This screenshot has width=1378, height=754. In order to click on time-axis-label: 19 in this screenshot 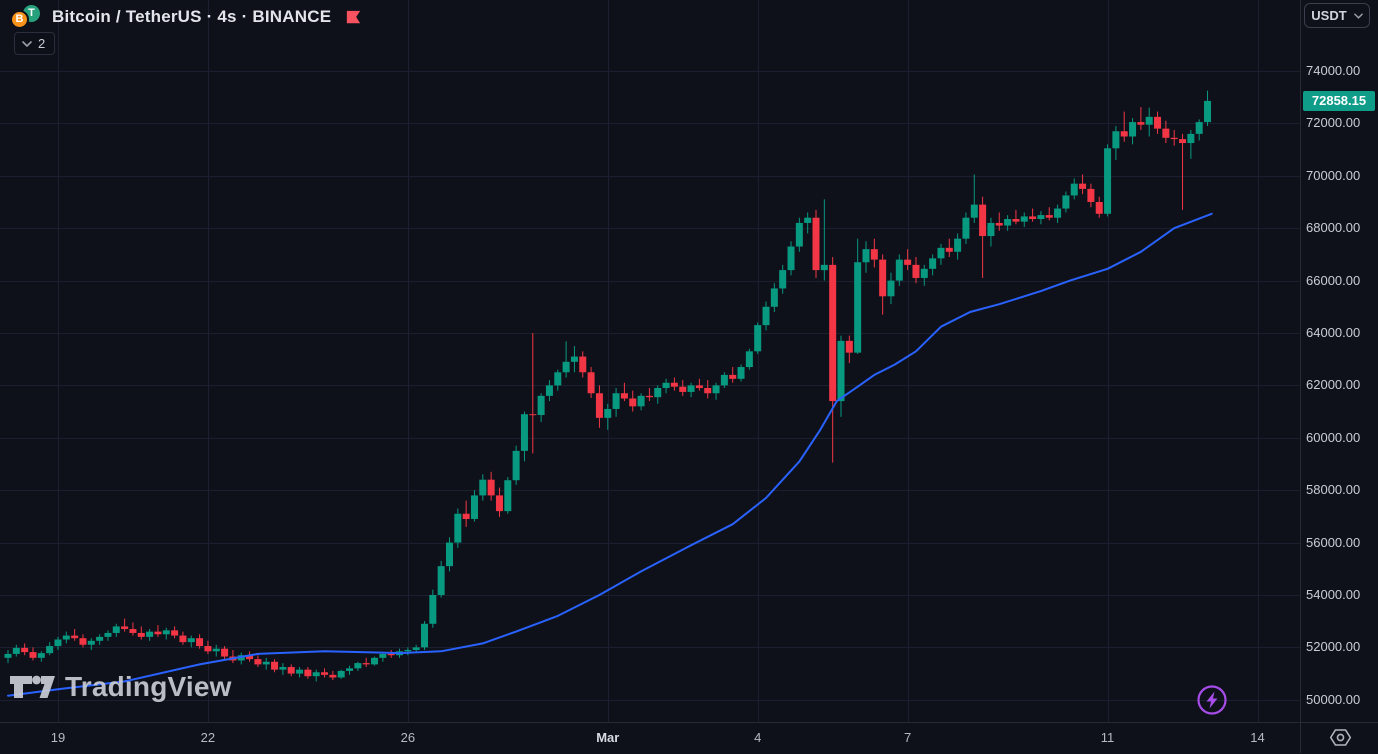, I will do `click(58, 737)`.